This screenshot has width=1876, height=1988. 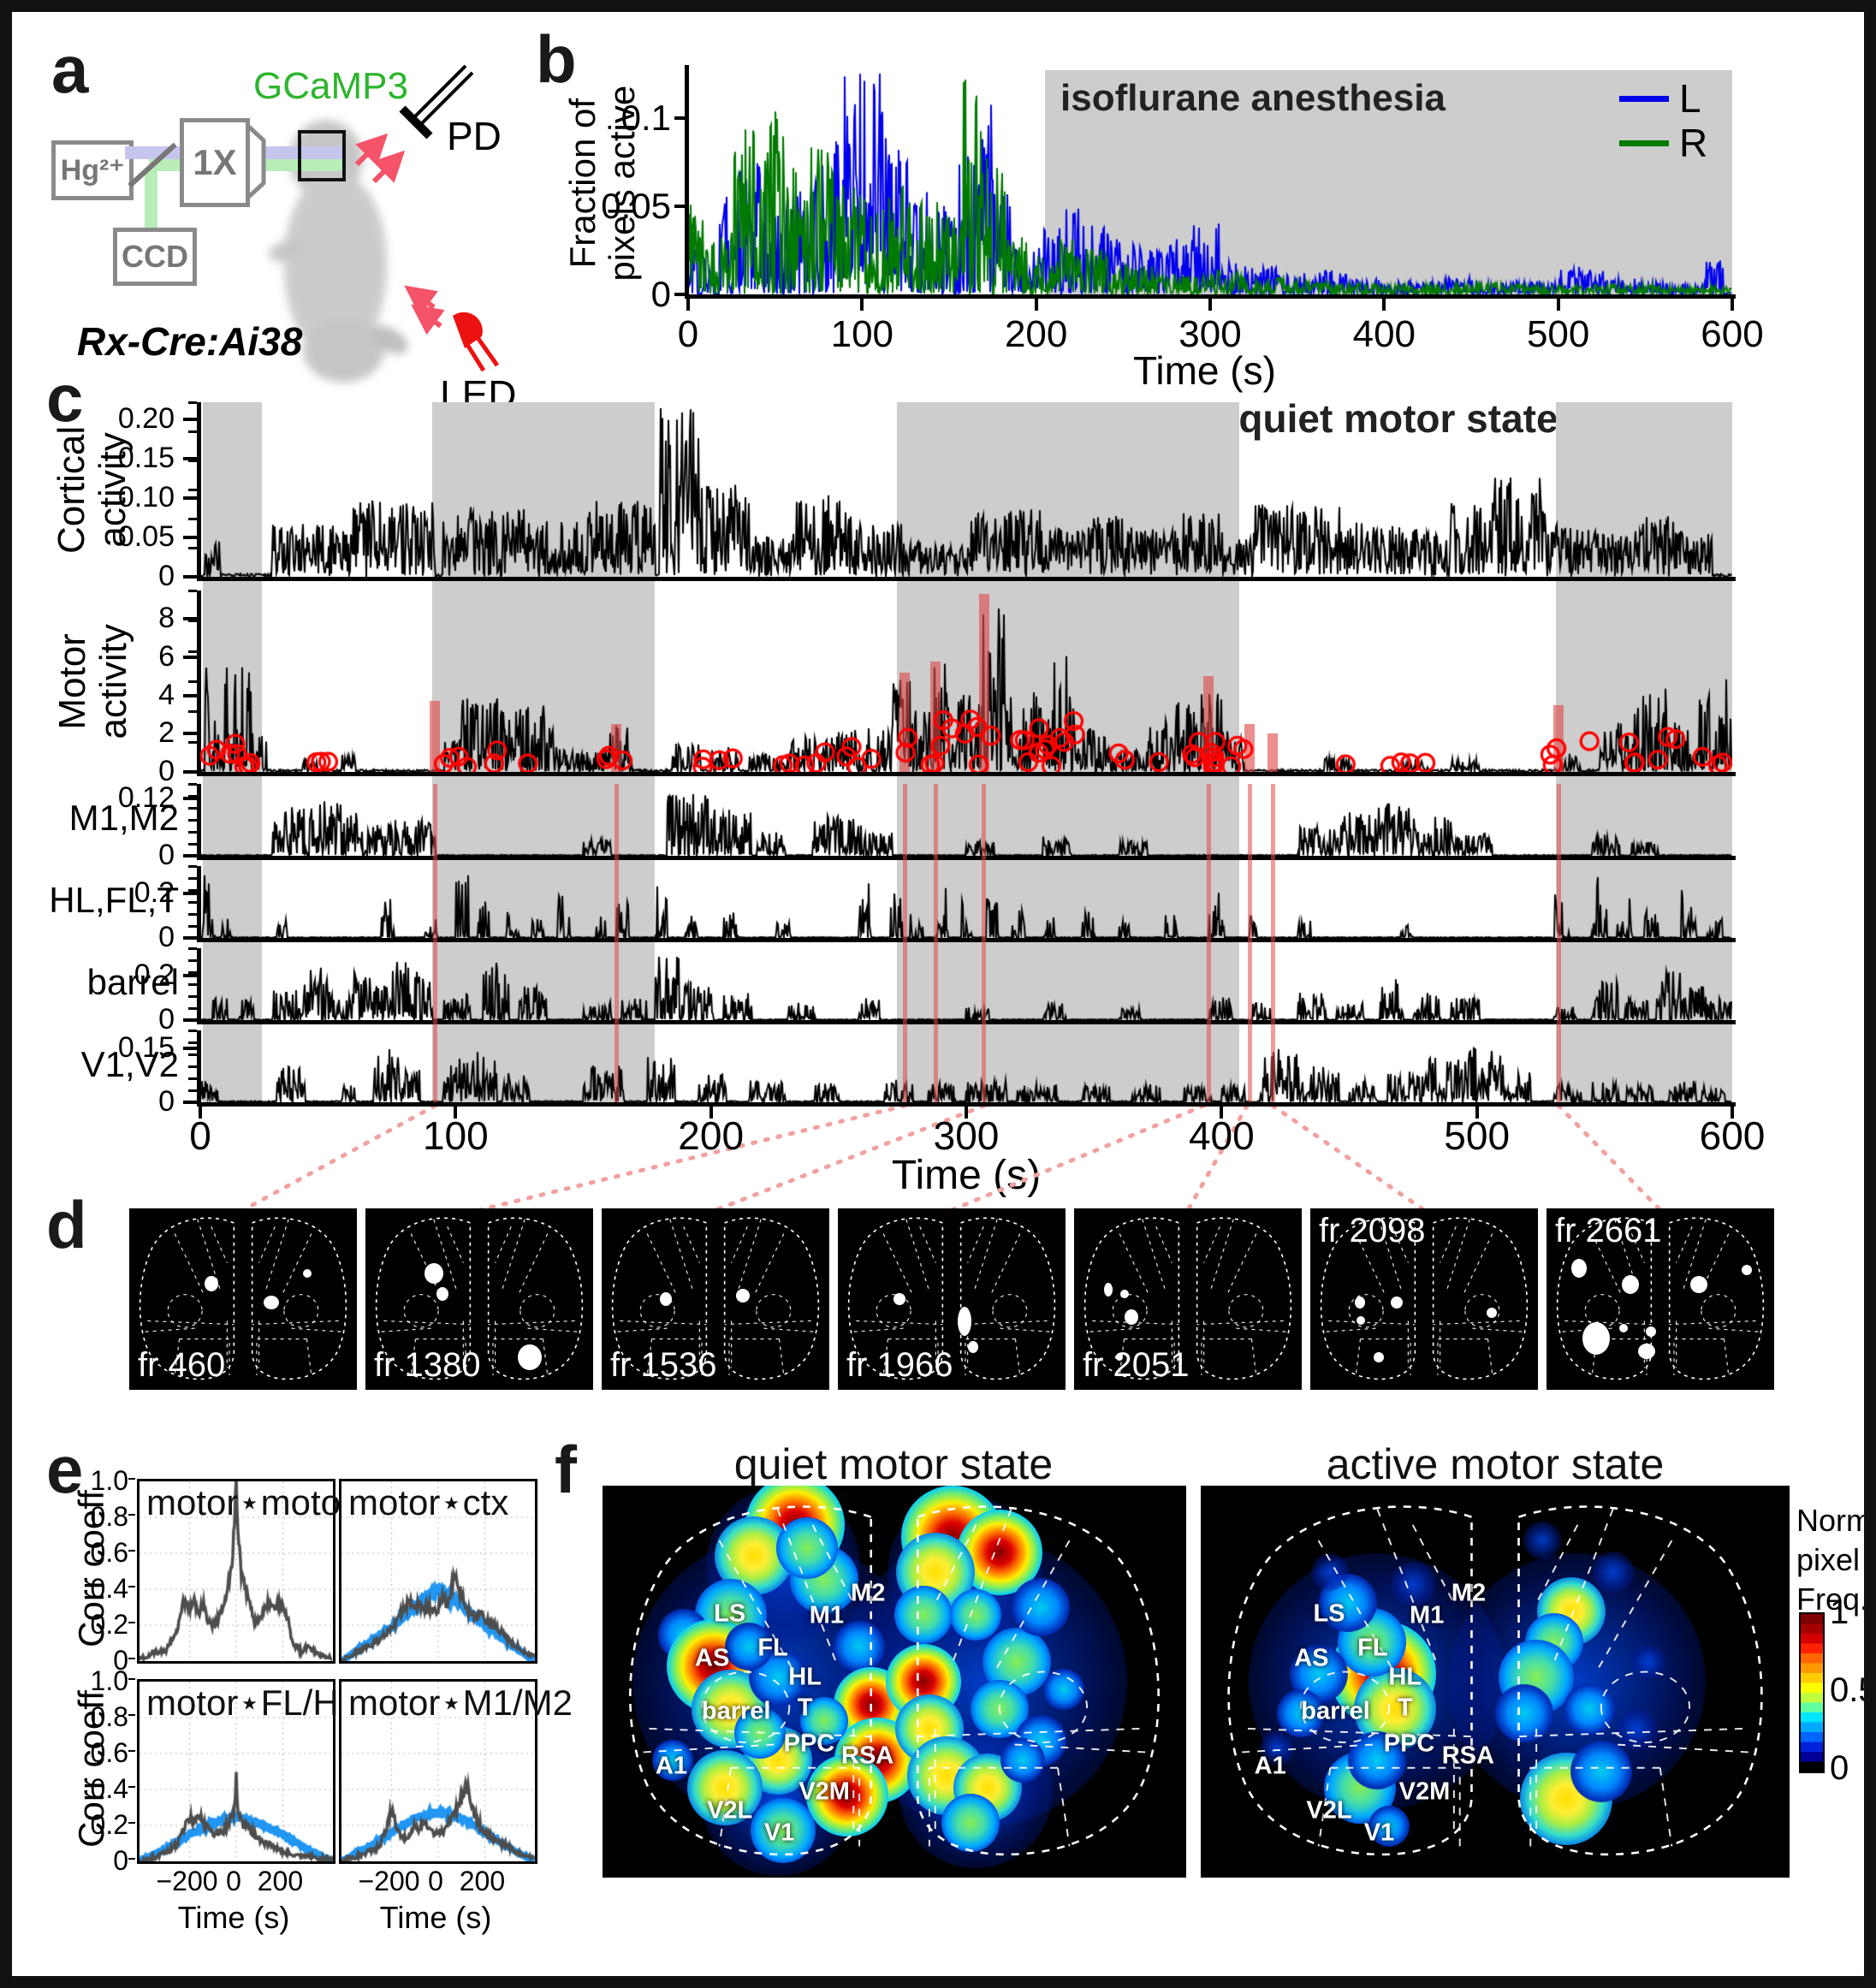 What do you see at coordinates (730, 1614) in the screenshot?
I see `region-label-ls: LS` at bounding box center [730, 1614].